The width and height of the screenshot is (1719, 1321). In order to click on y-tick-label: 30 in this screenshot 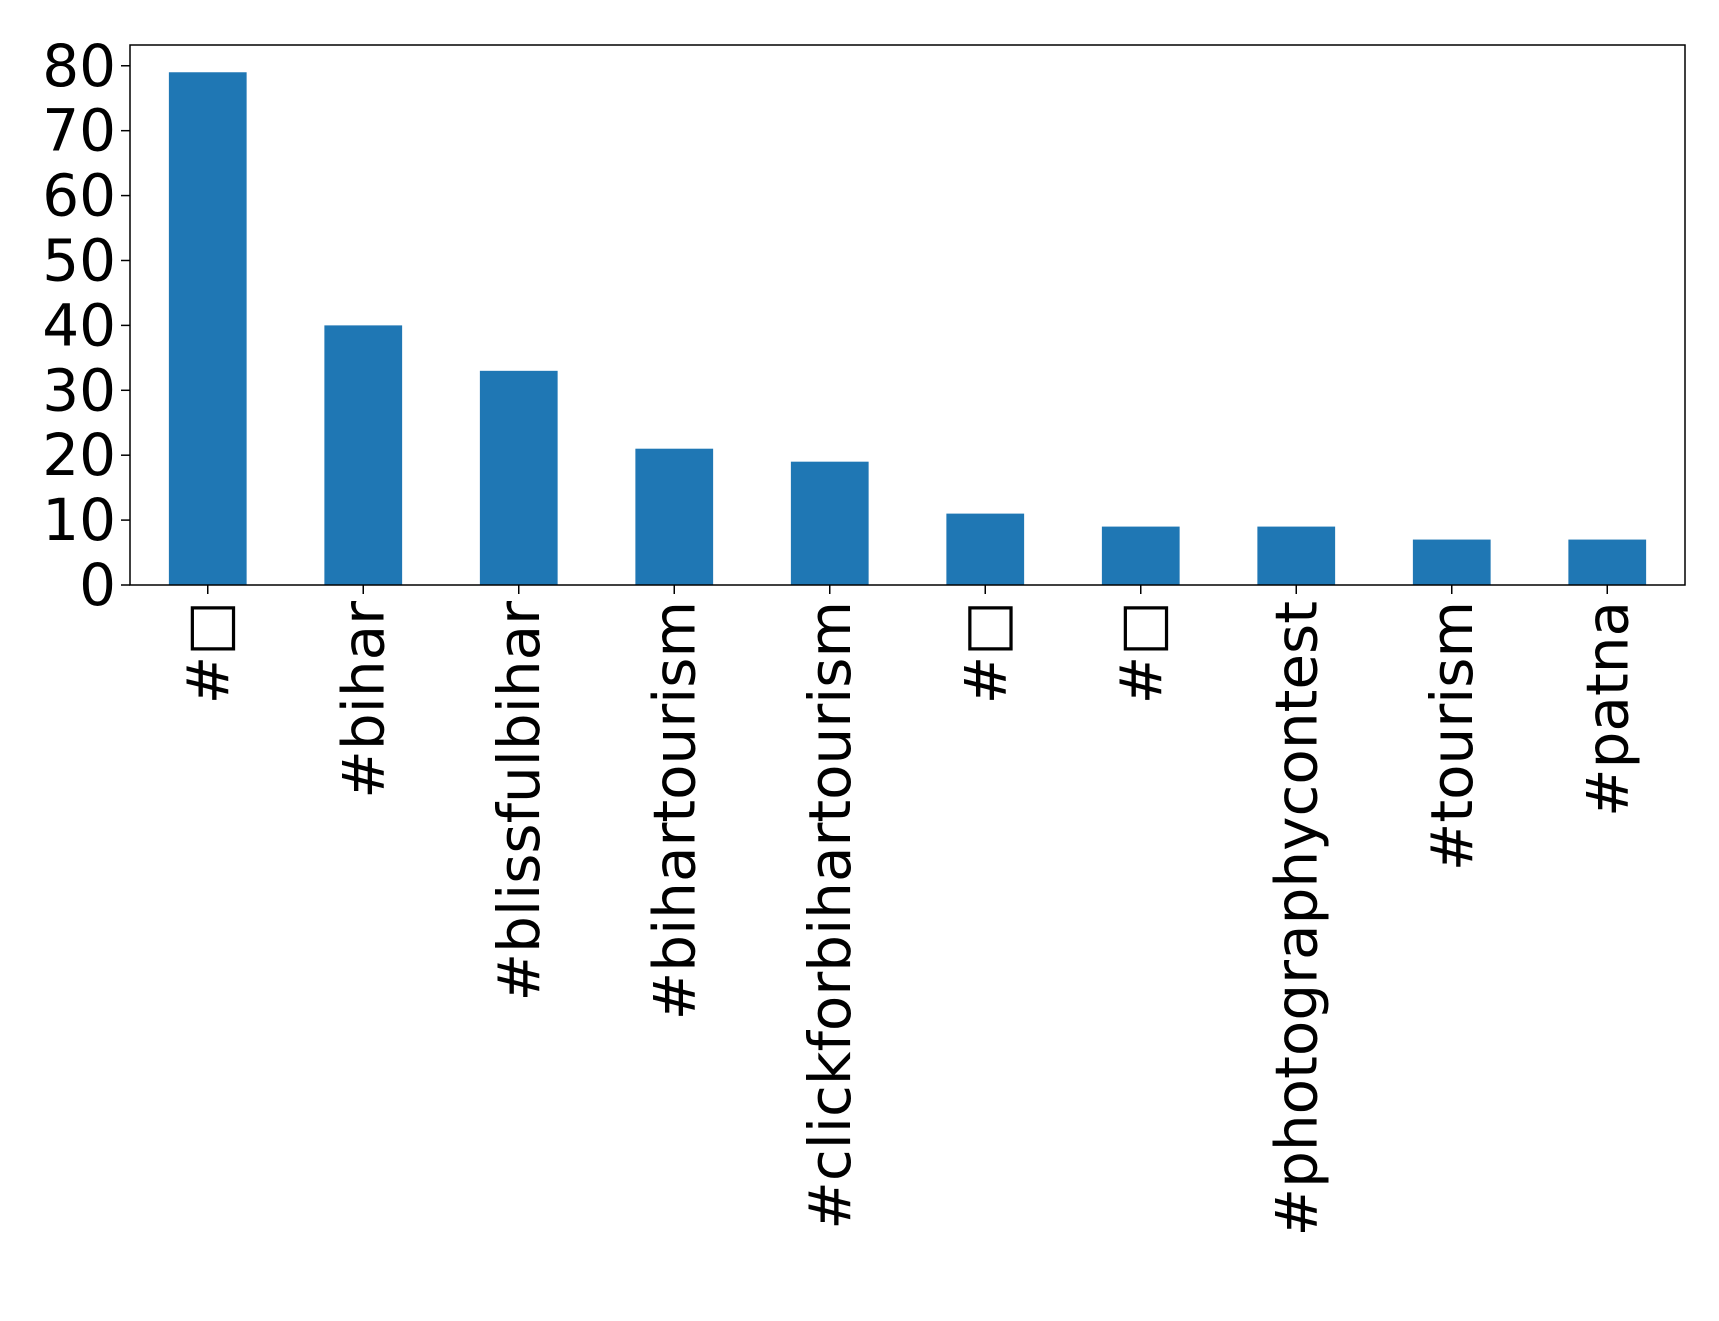, I will do `click(79, 390)`.